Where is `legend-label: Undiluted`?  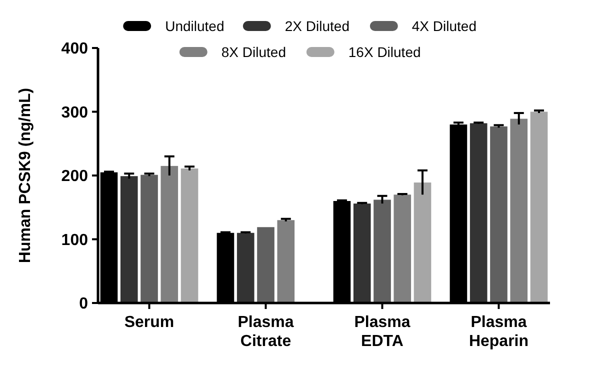
legend-label: Undiluted is located at coordinates (194, 26).